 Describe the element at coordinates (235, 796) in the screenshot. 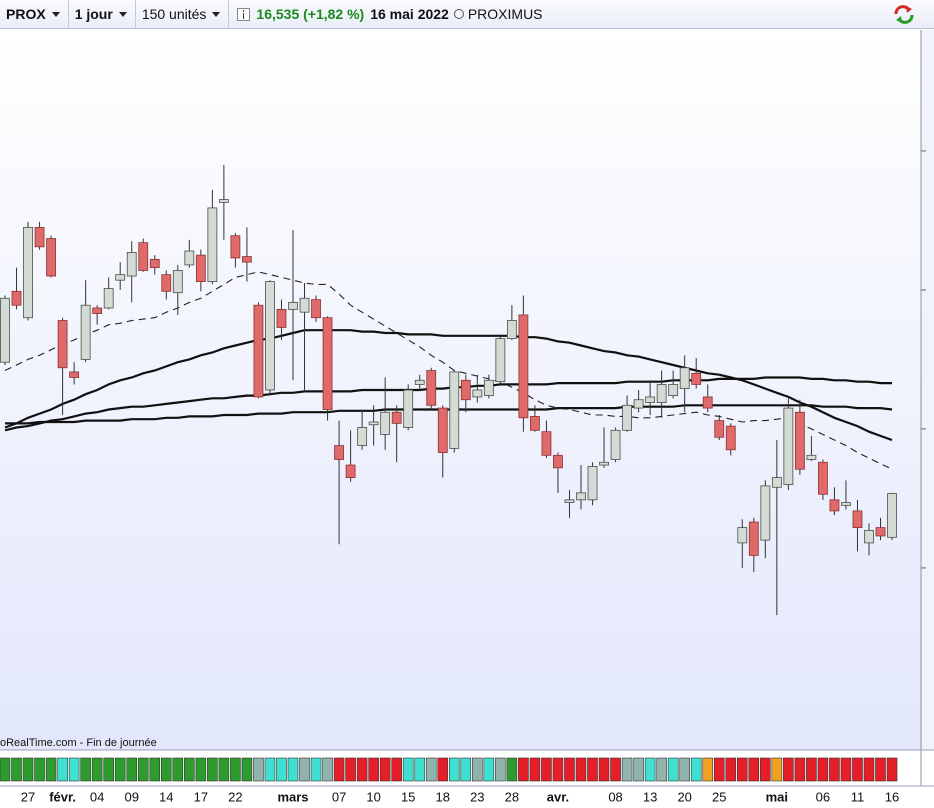

I see `x-tick-label: 22` at that location.